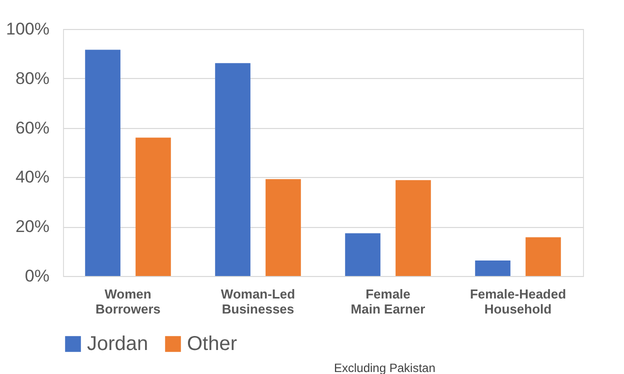 This screenshot has height=374, width=624. What do you see at coordinates (32, 78) in the screenshot?
I see `y-tick-label: 80%` at bounding box center [32, 78].